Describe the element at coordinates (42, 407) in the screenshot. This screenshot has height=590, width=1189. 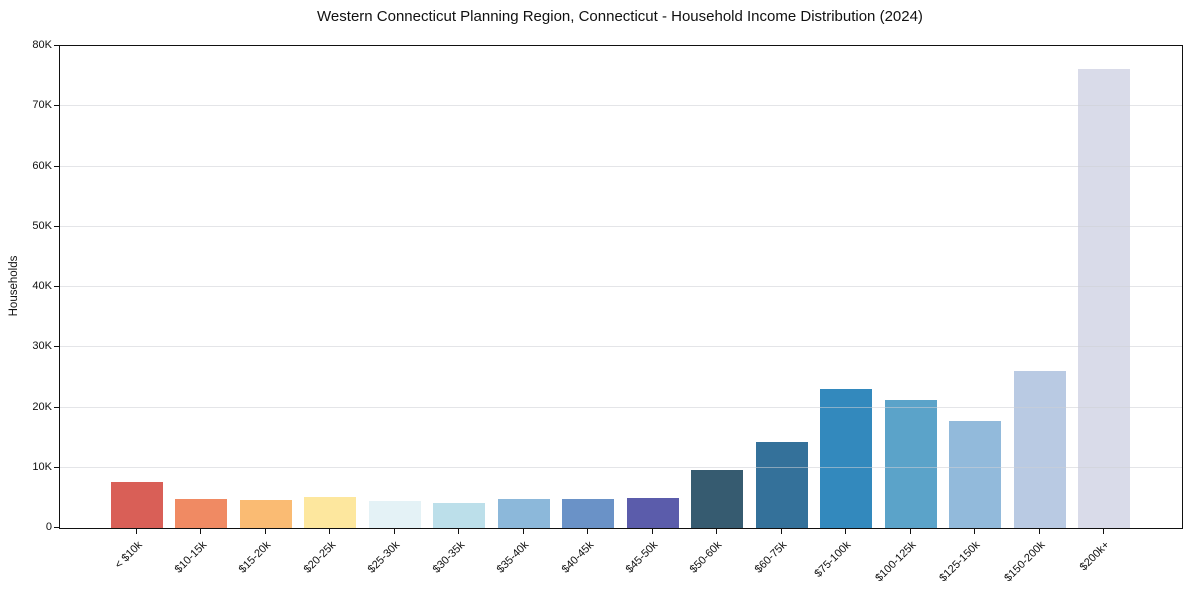
I see `y-tick-label: 20K` at that location.